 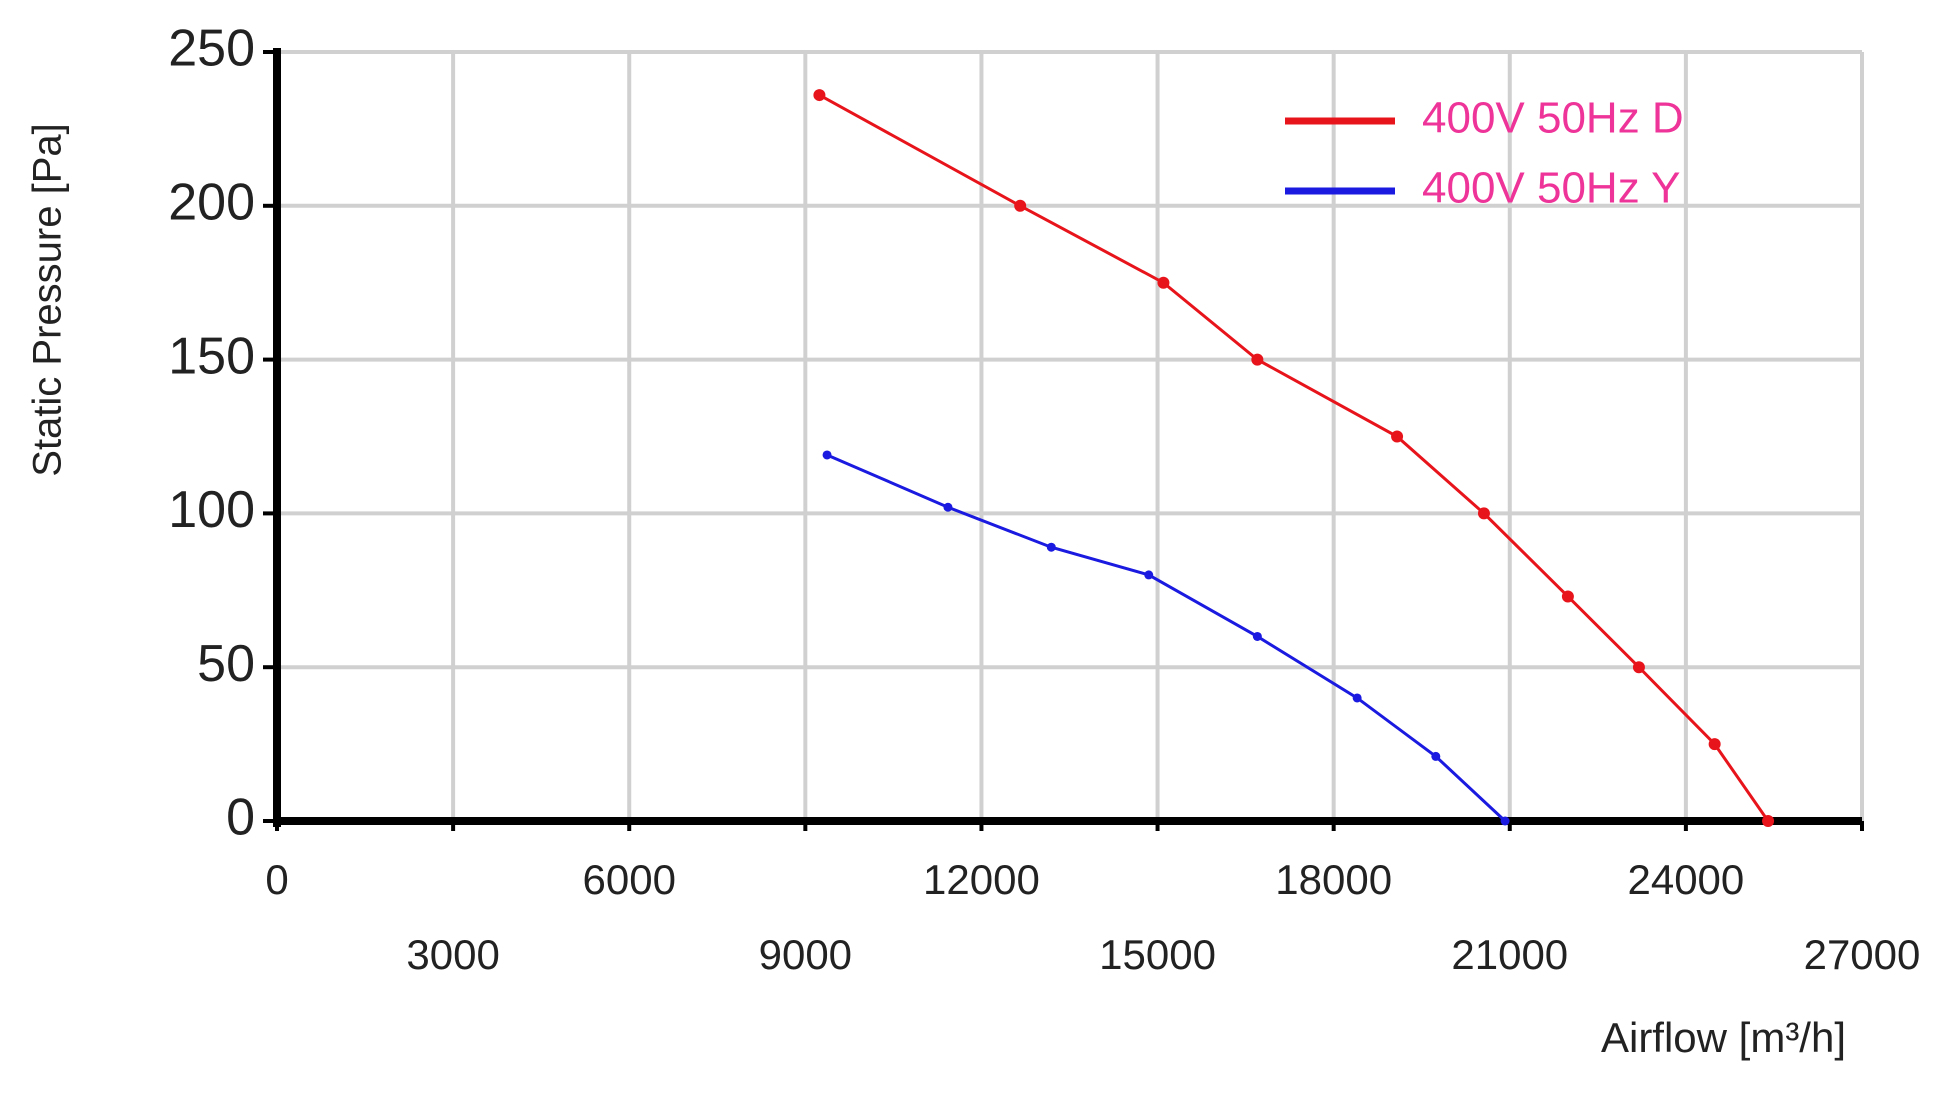 I want to click on y-tick-label: 250, so click(x=211, y=49).